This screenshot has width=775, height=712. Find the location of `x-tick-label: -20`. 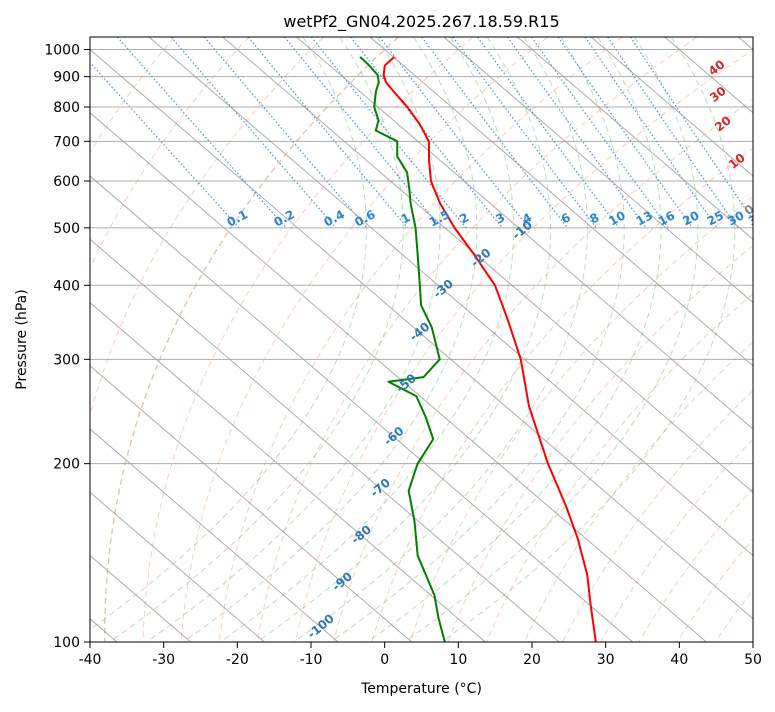

x-tick-label: -20 is located at coordinates (237, 660).